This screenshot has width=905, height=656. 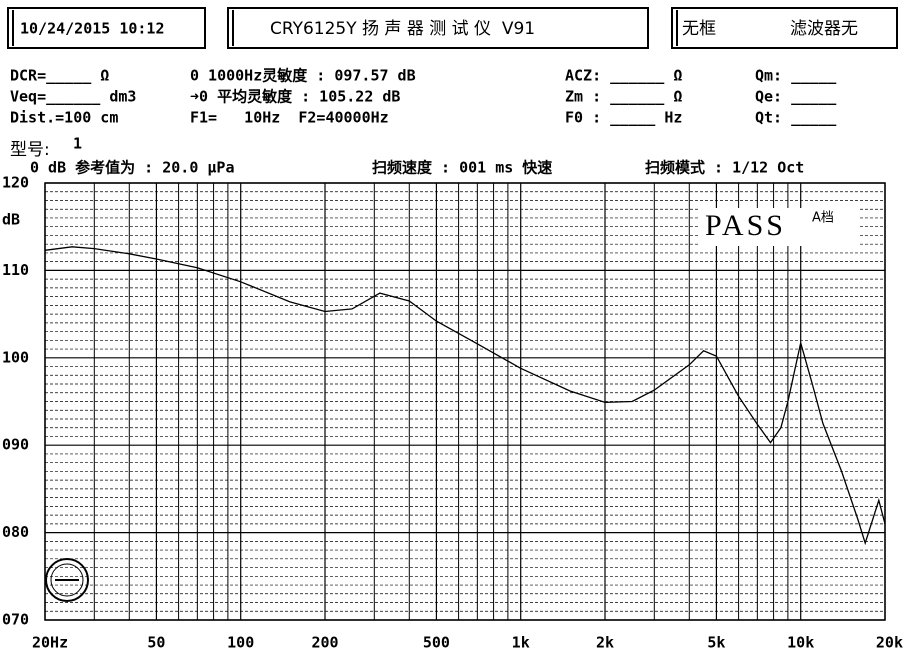 What do you see at coordinates (15, 445) in the screenshot?
I see `y-tick-label: 090` at bounding box center [15, 445].